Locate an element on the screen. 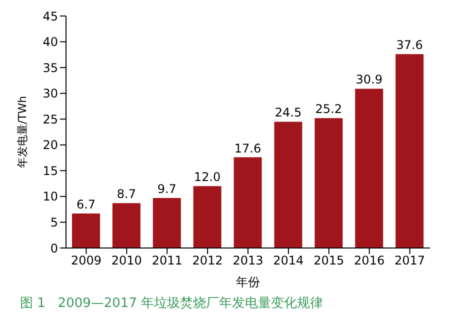 The height and width of the screenshot is (324, 452). data-label: 24.5 is located at coordinates (288, 113).